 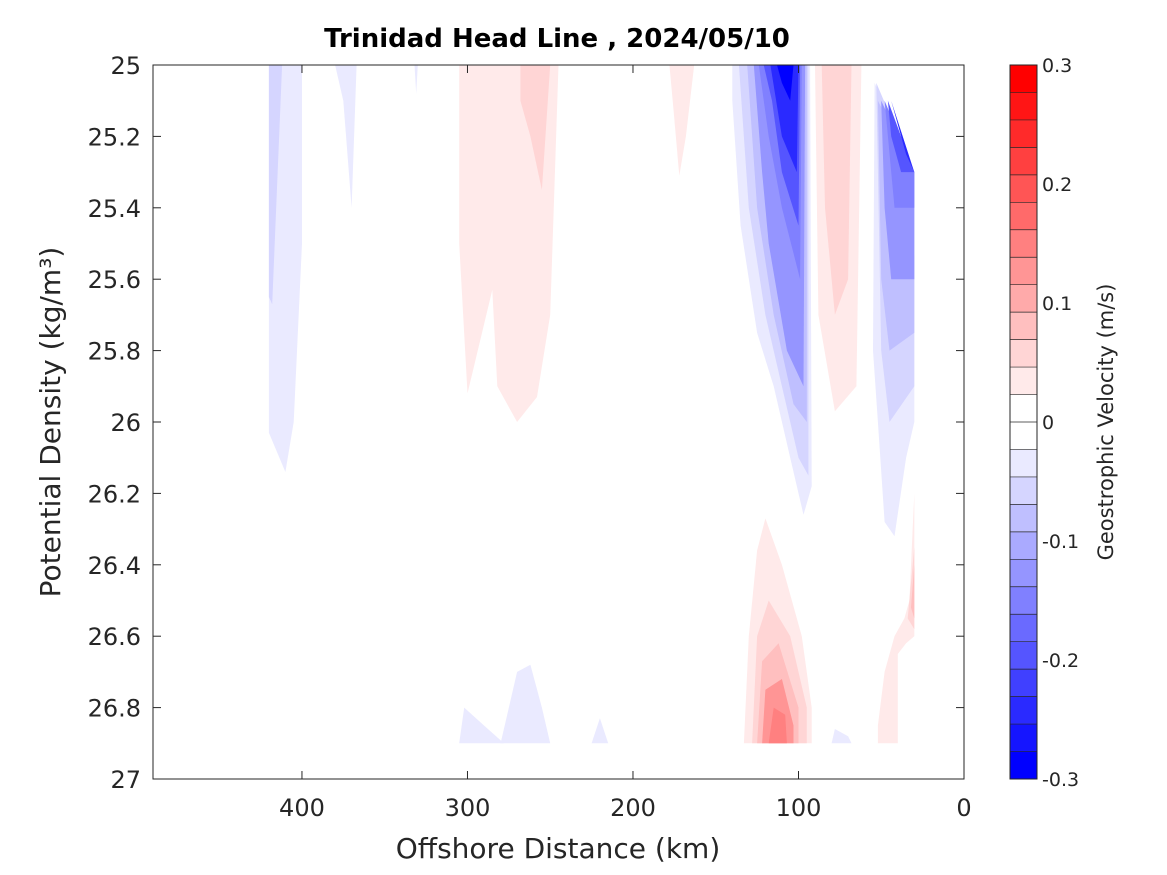 What do you see at coordinates (125, 423) in the screenshot?
I see `y-tick-label: 26` at bounding box center [125, 423].